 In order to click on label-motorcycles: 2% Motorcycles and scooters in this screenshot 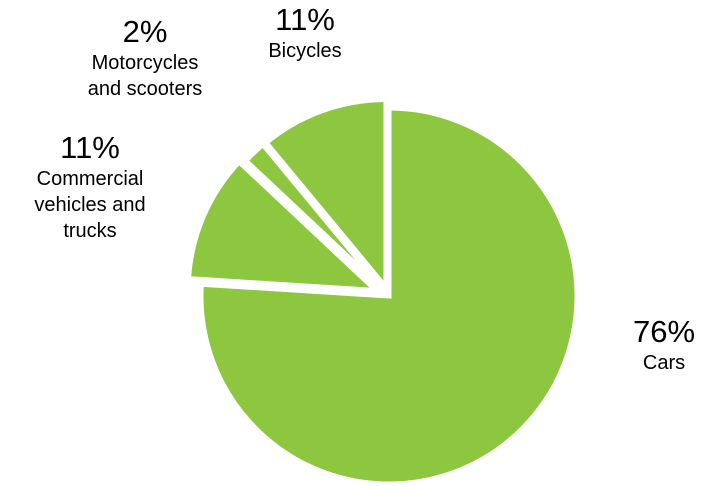, I will do `click(145, 58)`.